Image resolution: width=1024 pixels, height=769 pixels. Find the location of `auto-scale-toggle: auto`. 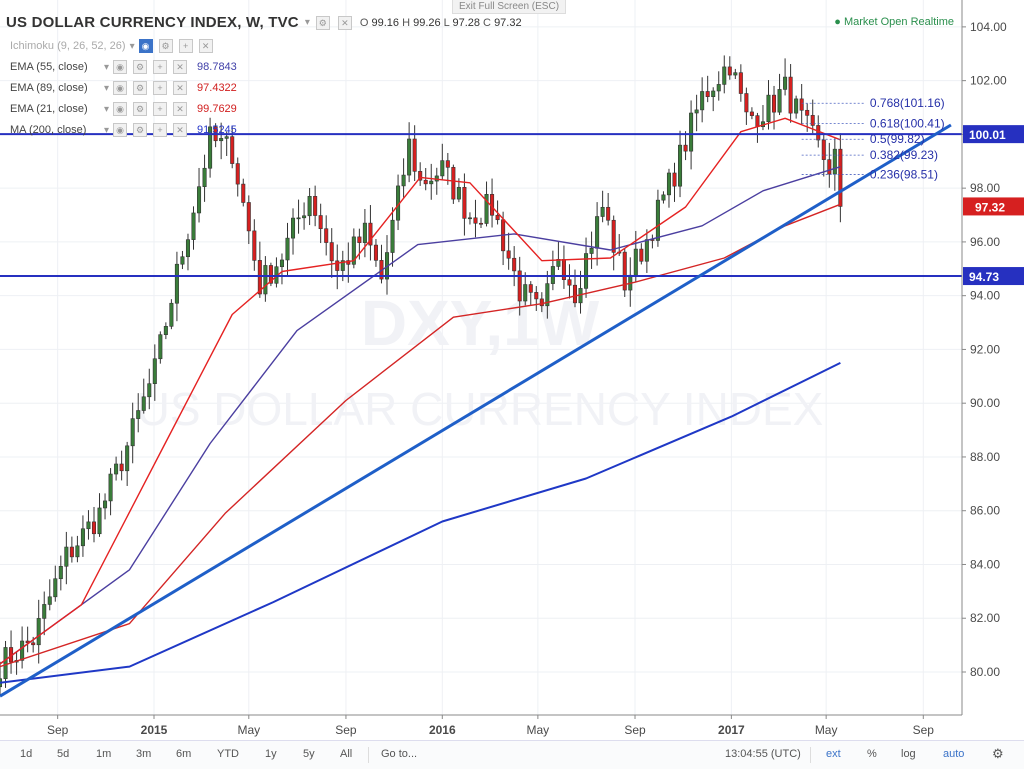

auto-scale-toggle: auto is located at coordinates (954, 754).